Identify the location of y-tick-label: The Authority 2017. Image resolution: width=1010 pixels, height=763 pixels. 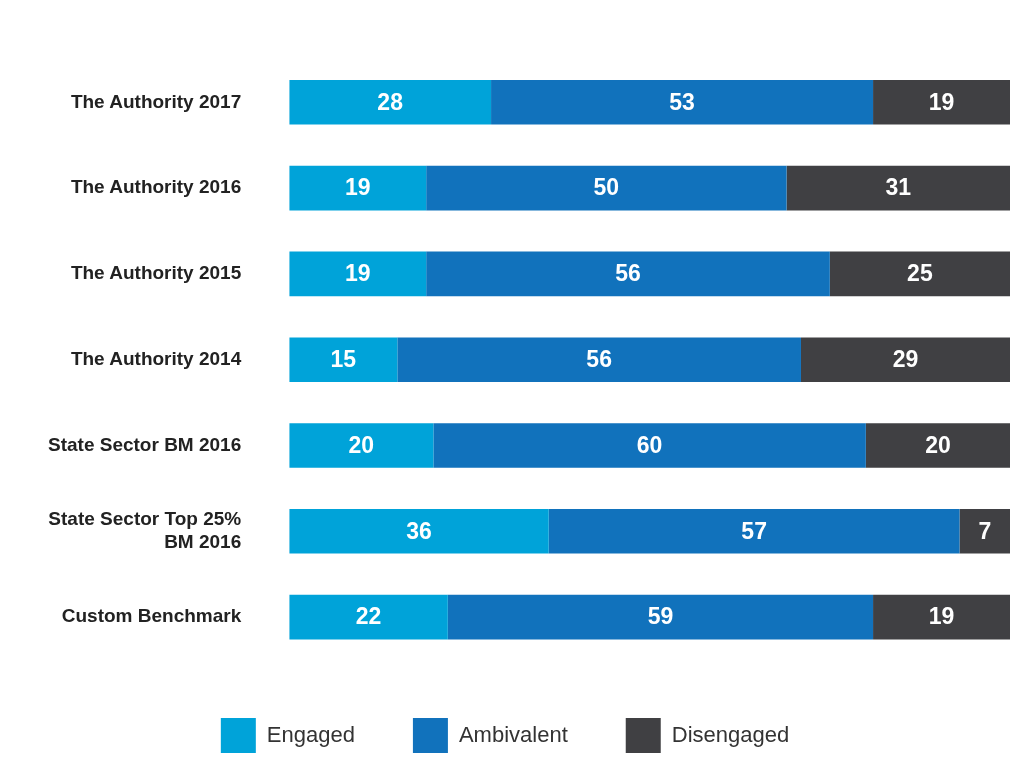
(156, 101).